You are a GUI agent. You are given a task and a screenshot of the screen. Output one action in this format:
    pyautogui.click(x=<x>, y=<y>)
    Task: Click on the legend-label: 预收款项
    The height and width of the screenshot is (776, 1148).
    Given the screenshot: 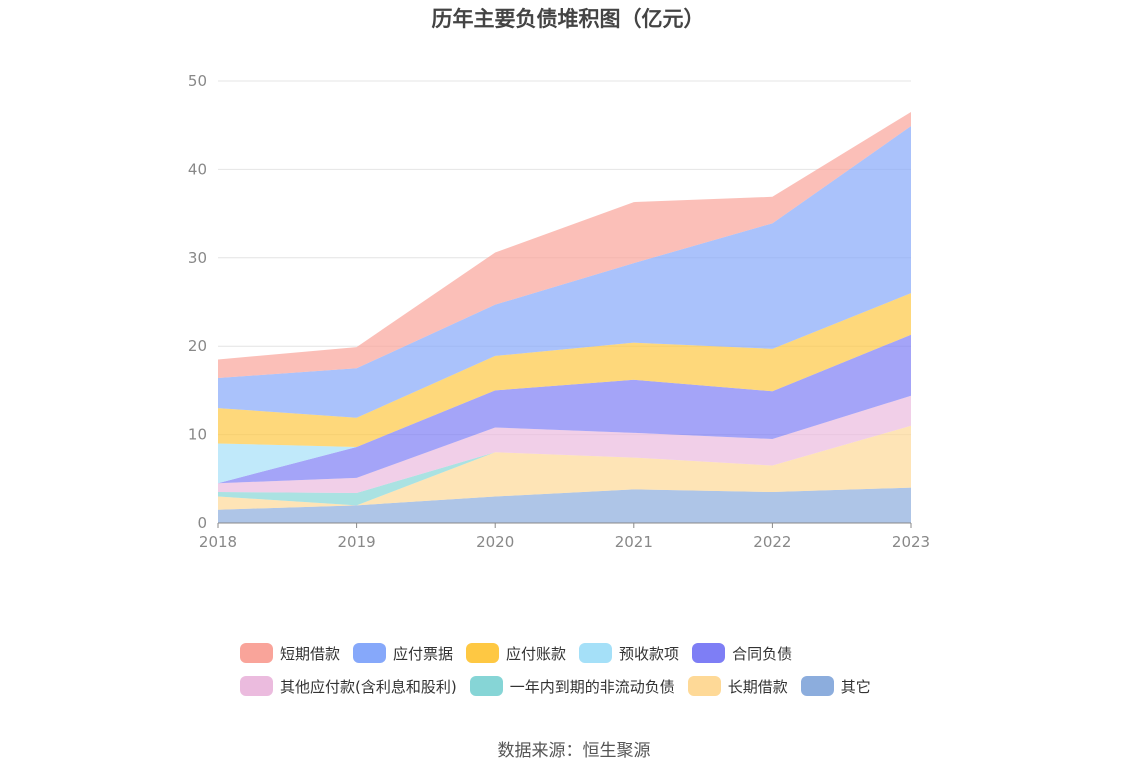 What is the action you would take?
    pyautogui.click(x=649, y=653)
    